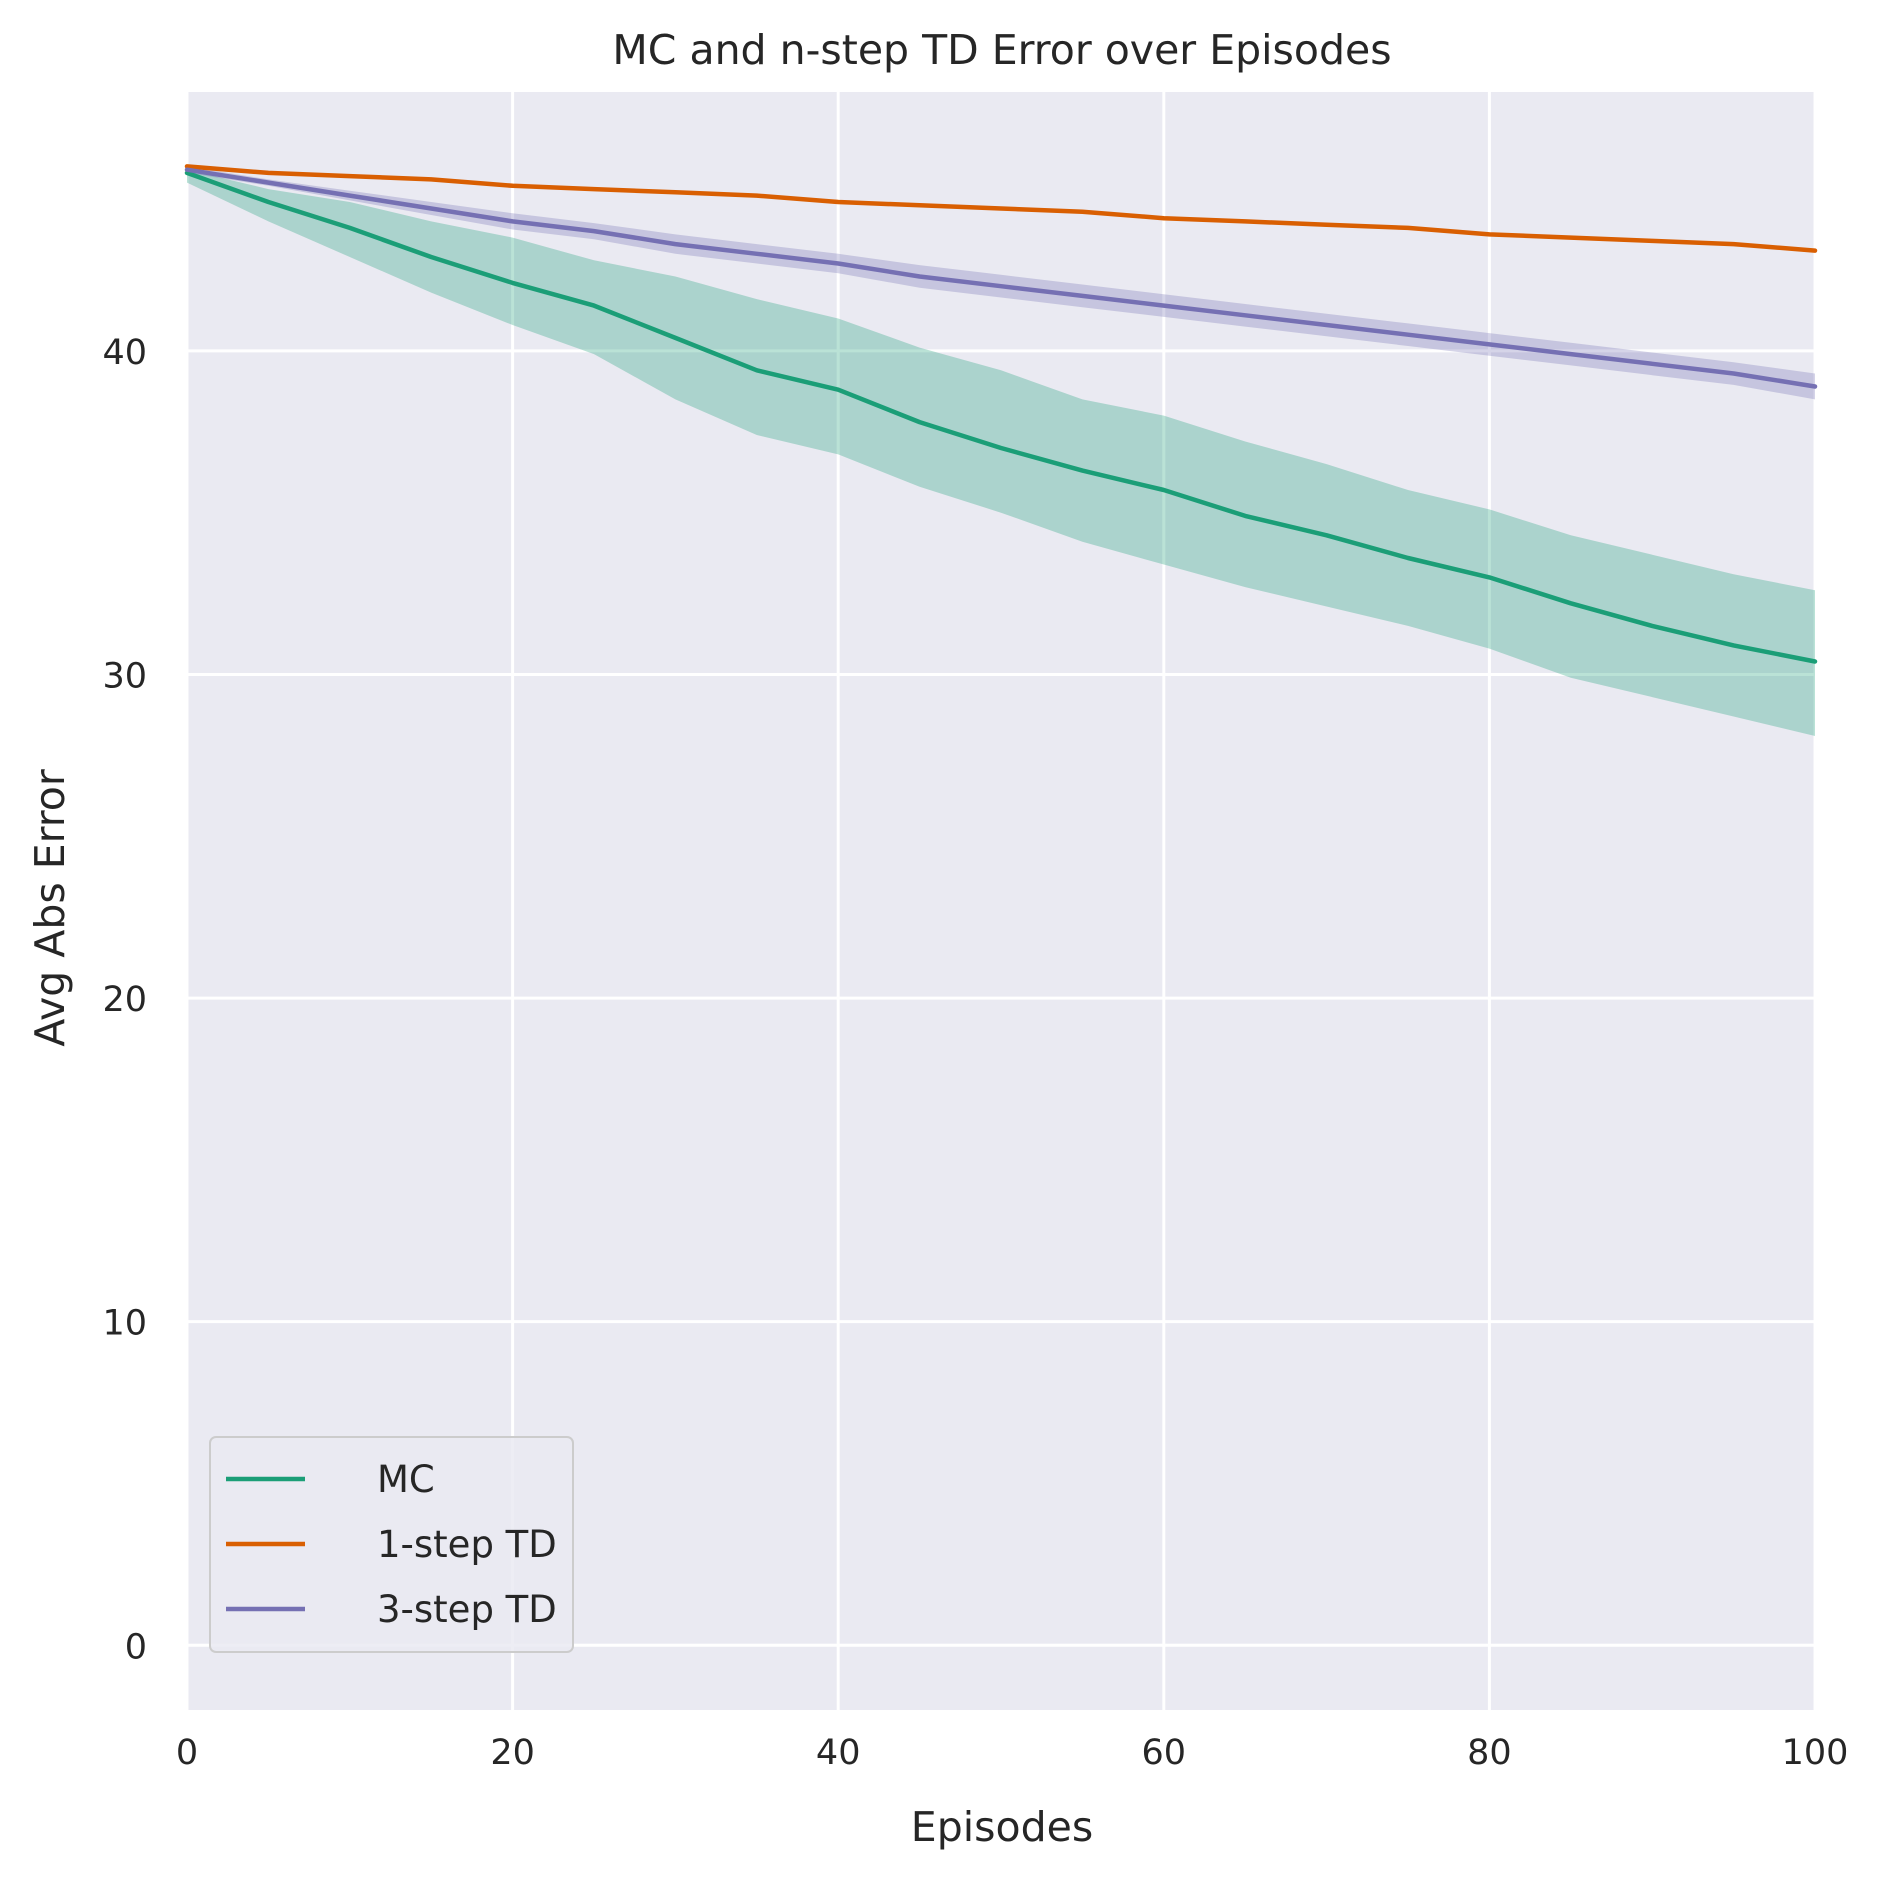 The image size is (1879, 1885). Describe the element at coordinates (467, 1544) in the screenshot. I see `legend-label-1-step-td: 1-step TD` at that location.